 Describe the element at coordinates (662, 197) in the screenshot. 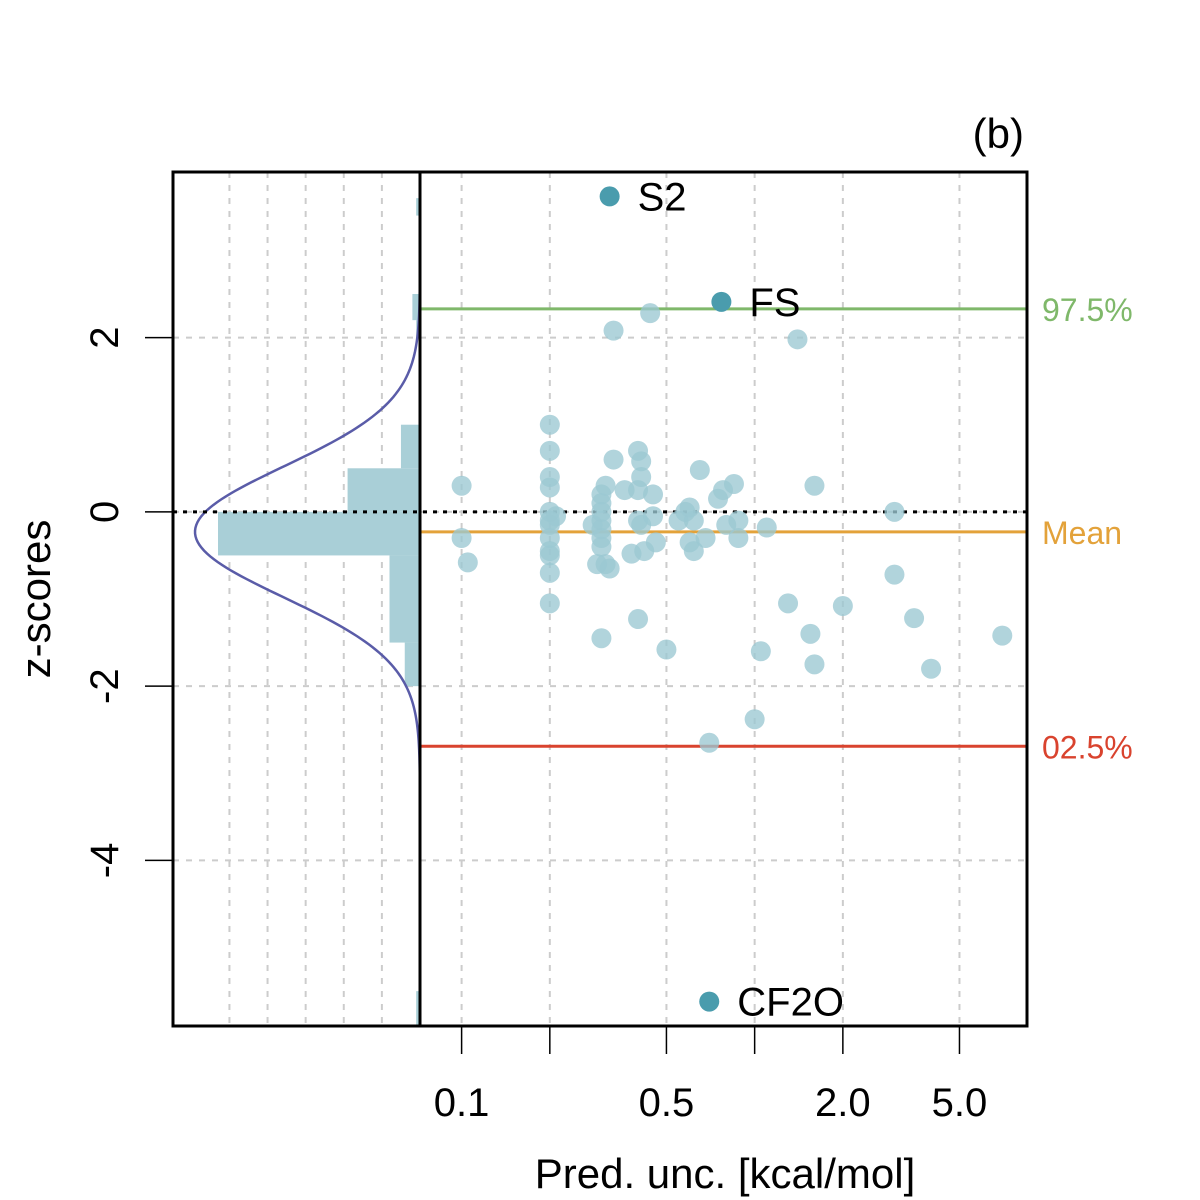

I see `highlighted-point-label: S2` at that location.